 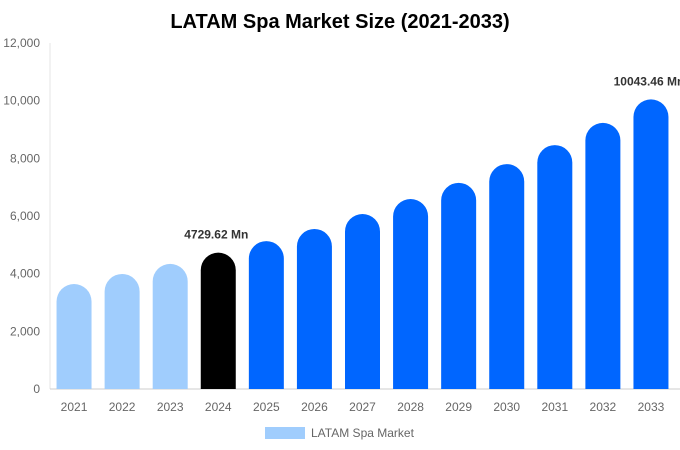 I want to click on bar-2025, so click(x=266, y=315).